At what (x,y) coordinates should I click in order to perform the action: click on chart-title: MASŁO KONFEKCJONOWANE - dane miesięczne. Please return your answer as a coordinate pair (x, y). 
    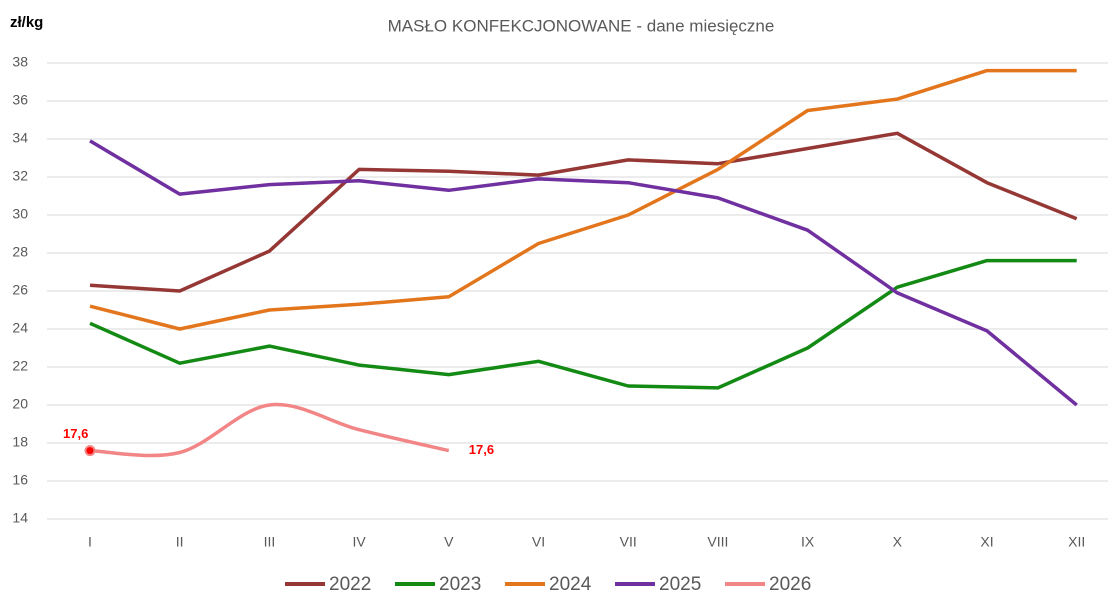
    Looking at the image, I should click on (581, 25).